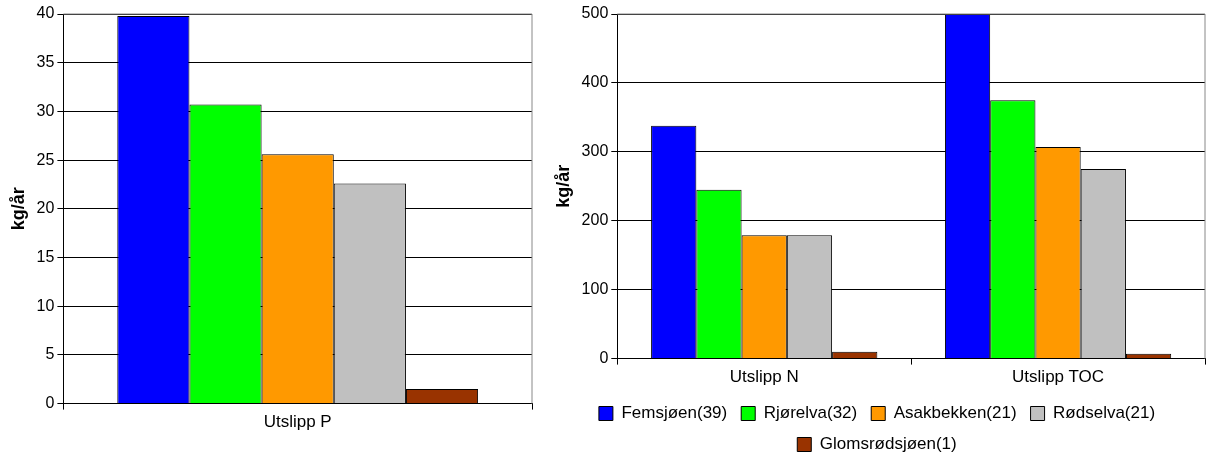 This screenshot has width=1213, height=467. I want to click on legend-label: Rødselva(21), so click(1104, 413).